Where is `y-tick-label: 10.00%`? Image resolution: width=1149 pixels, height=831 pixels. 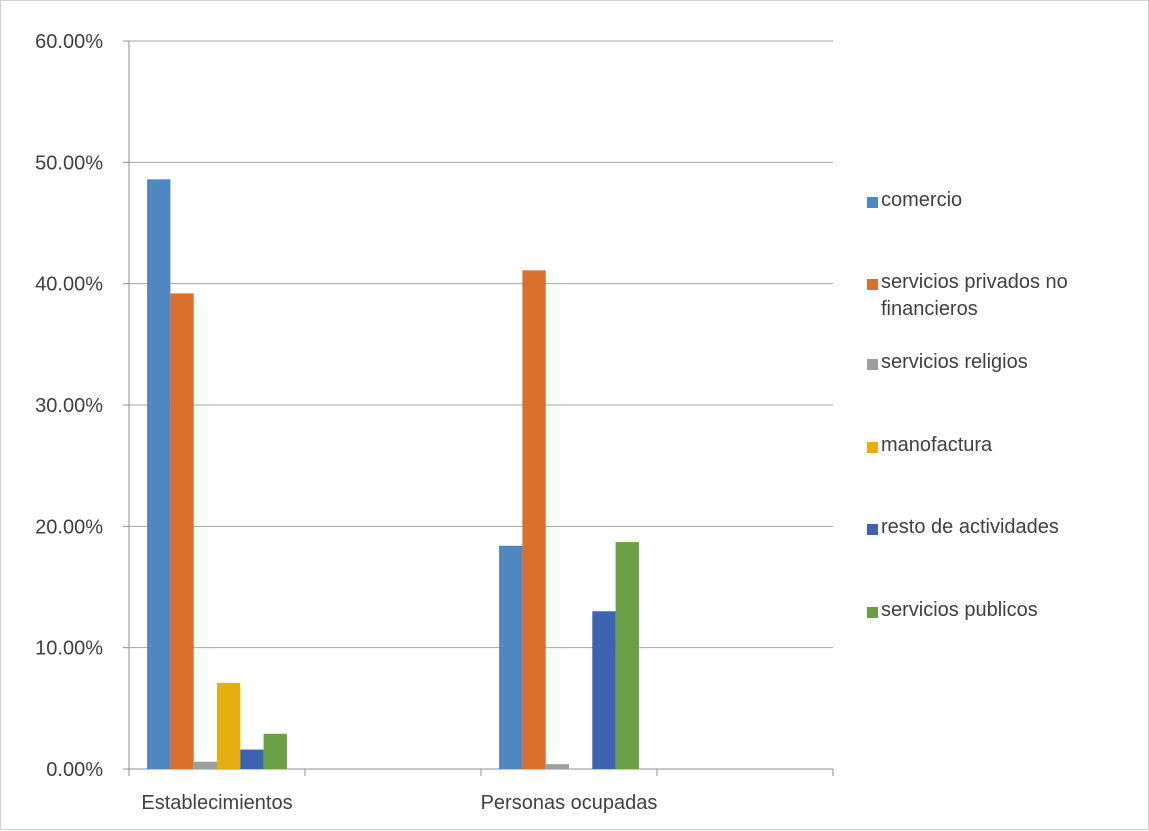
y-tick-label: 10.00% is located at coordinates (69, 649).